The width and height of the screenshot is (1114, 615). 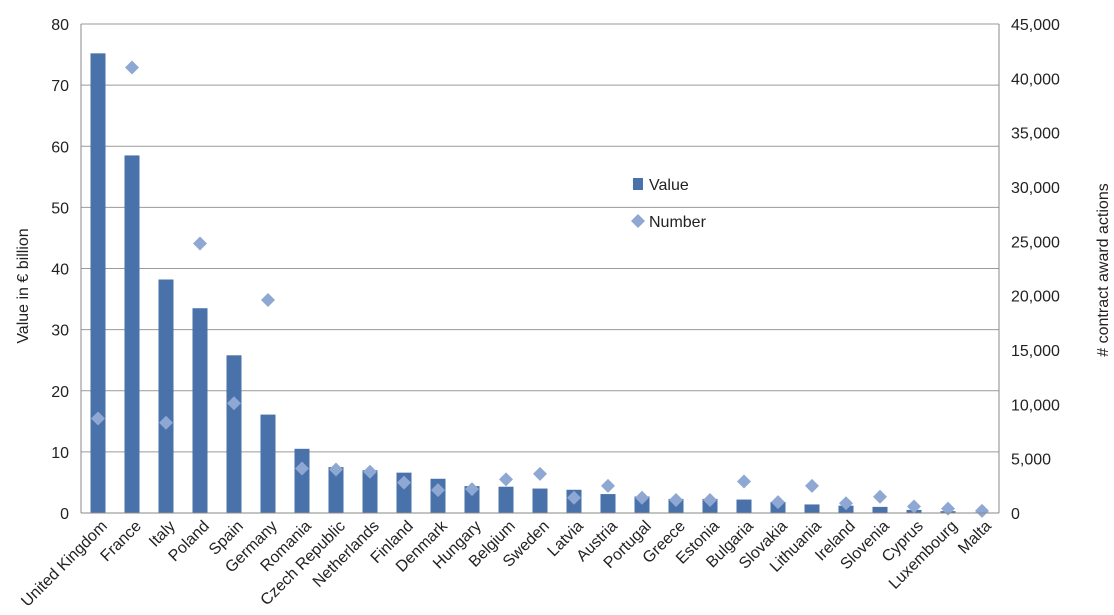 I want to click on left-tick-label: 70, so click(x=60, y=86).